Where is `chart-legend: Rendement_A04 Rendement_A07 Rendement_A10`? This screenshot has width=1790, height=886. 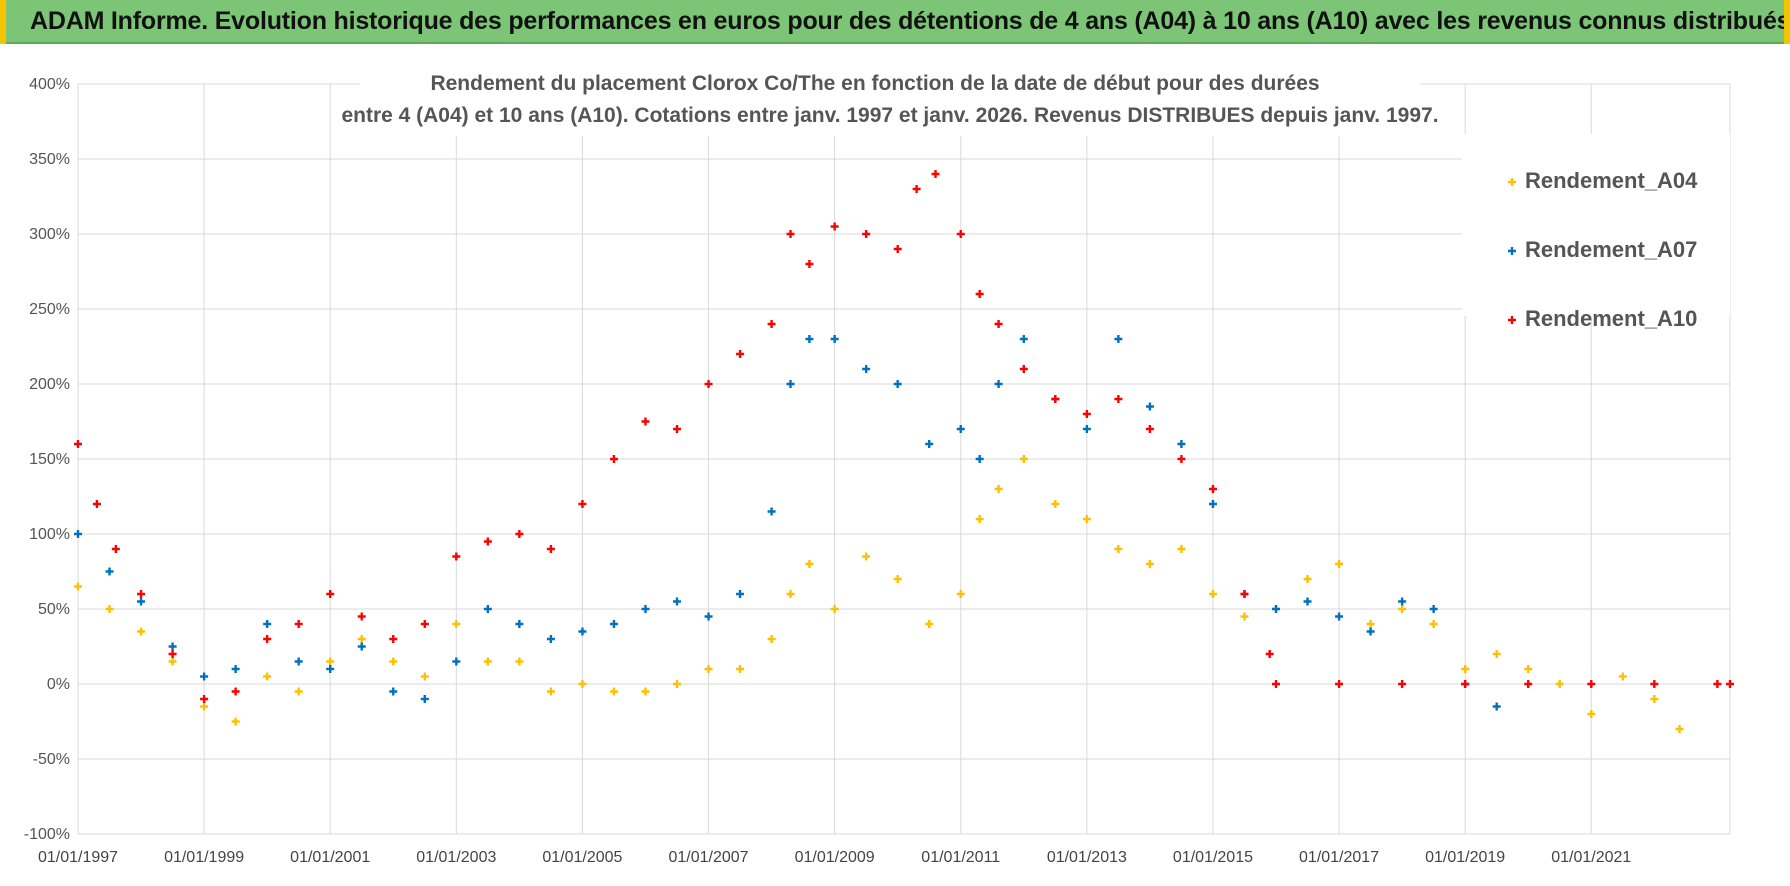 chart-legend: Rendement_A04 Rendement_A07 Rendement_A10 is located at coordinates (1596, 232).